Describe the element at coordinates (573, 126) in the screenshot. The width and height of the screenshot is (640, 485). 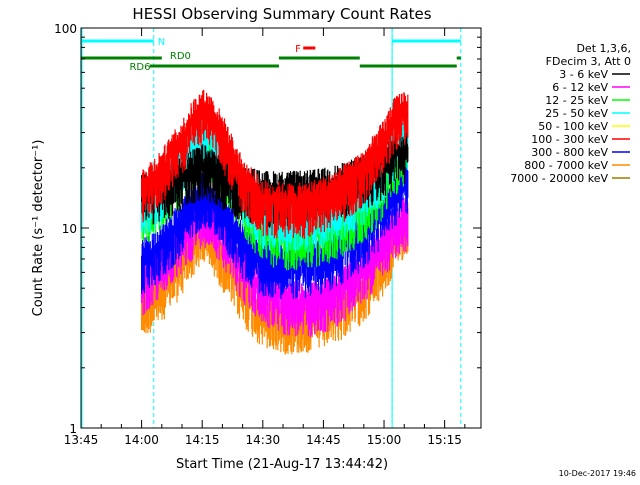
I see `legend-label: 50 - 100 keV` at that location.